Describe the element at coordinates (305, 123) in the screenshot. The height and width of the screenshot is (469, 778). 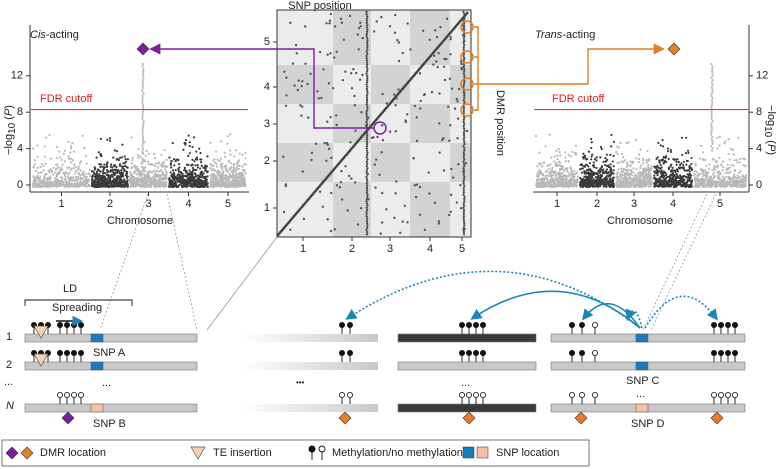
I see `checker-cell` at that location.